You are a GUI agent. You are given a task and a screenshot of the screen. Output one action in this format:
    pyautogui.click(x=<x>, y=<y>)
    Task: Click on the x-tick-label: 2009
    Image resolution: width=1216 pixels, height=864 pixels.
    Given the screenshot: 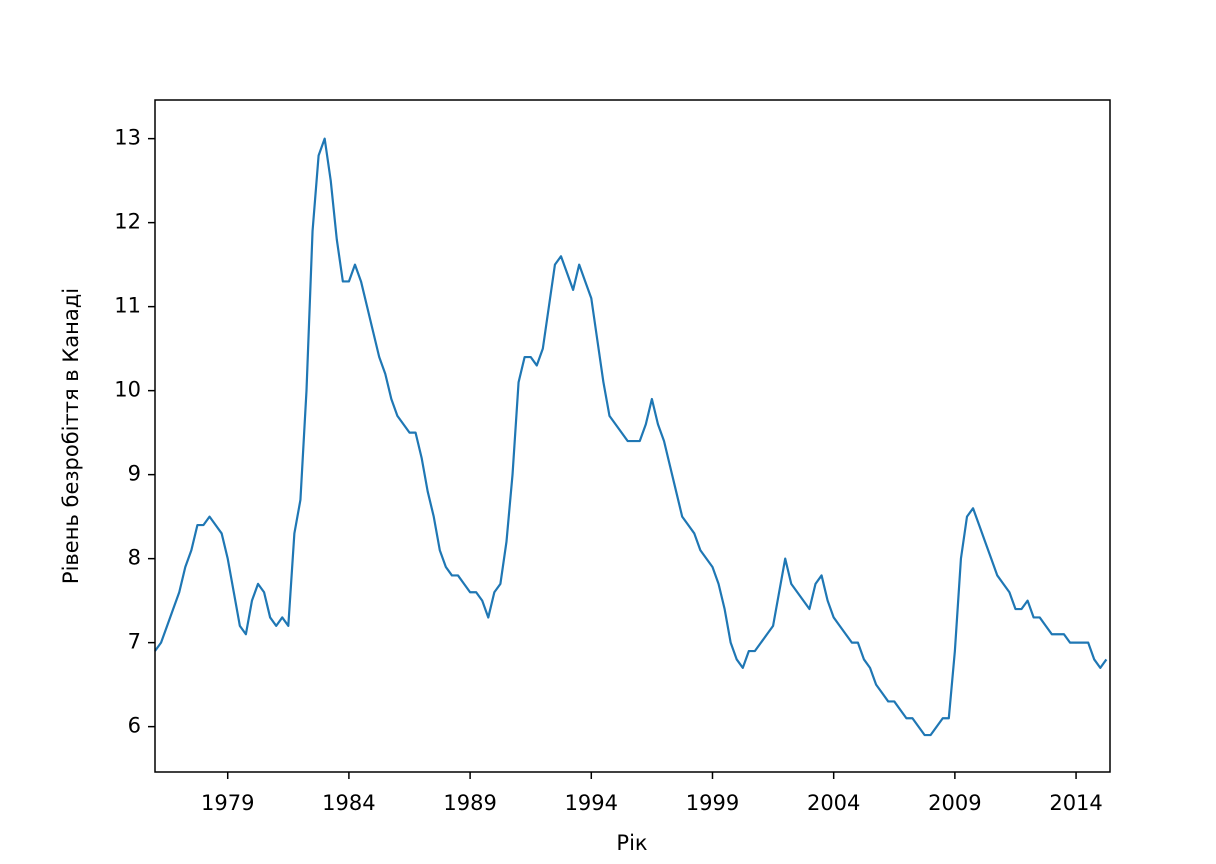 What is the action you would take?
    pyautogui.click(x=954, y=803)
    